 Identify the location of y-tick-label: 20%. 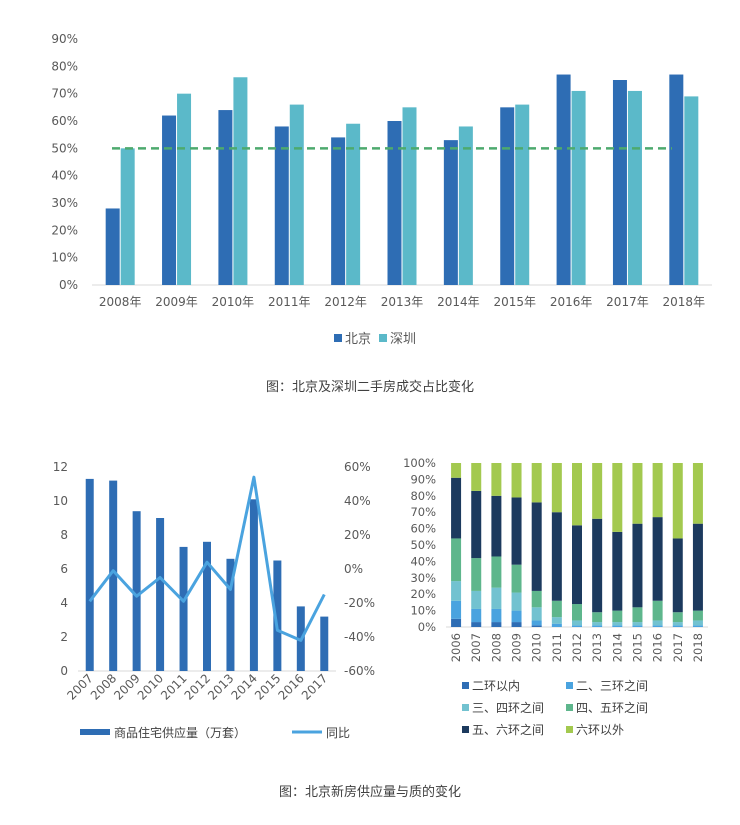
(64, 230).